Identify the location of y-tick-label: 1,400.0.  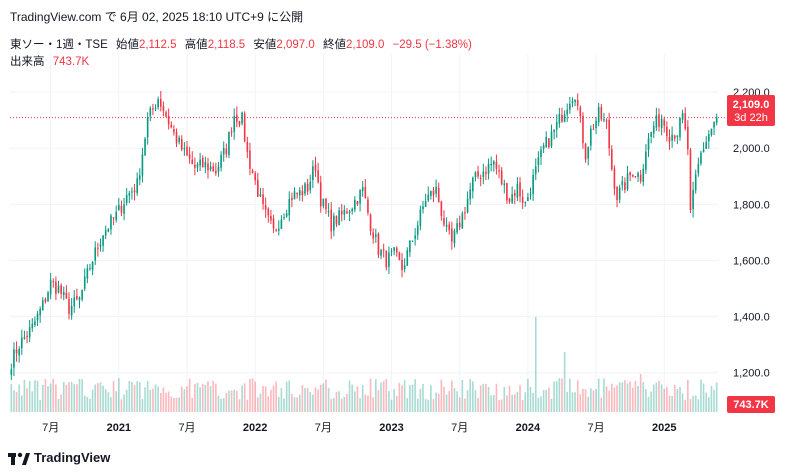
(751, 318).